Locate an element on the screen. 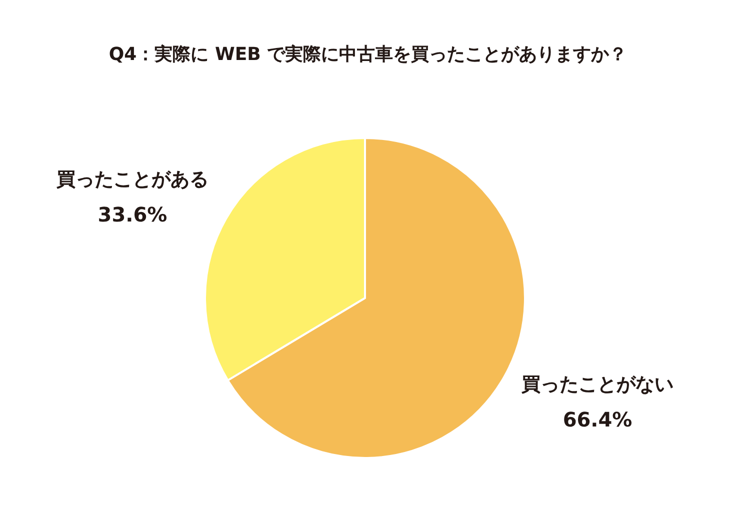 The width and height of the screenshot is (750, 520). category-label: 買ったことがある is located at coordinates (132, 179).